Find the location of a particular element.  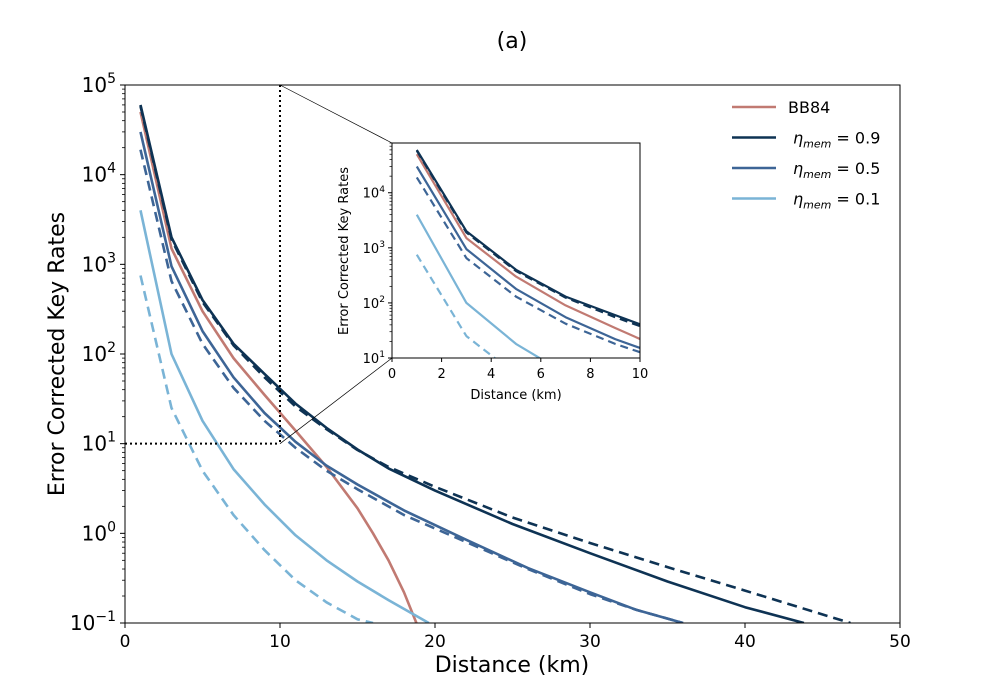

x-tick-label: 40 is located at coordinates (745, 642).